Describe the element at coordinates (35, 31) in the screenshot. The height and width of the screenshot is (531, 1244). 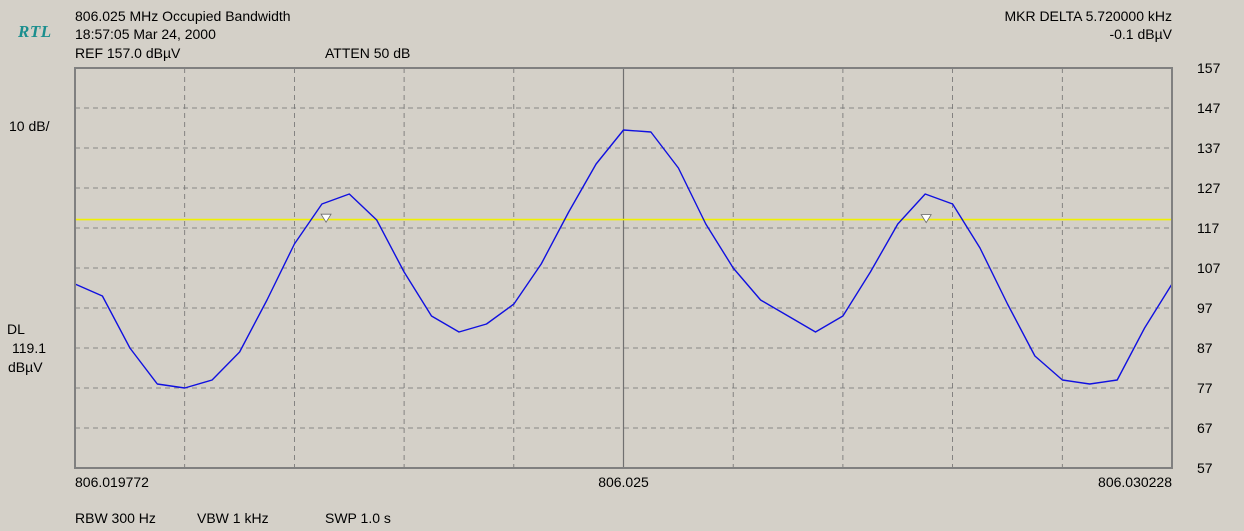
I see `rtl-logo: RTL` at that location.